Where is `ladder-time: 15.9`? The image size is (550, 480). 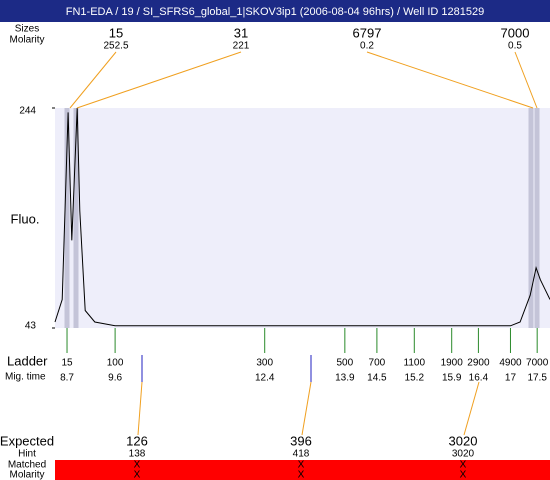
ladder-time: 15.9 is located at coordinates (452, 378).